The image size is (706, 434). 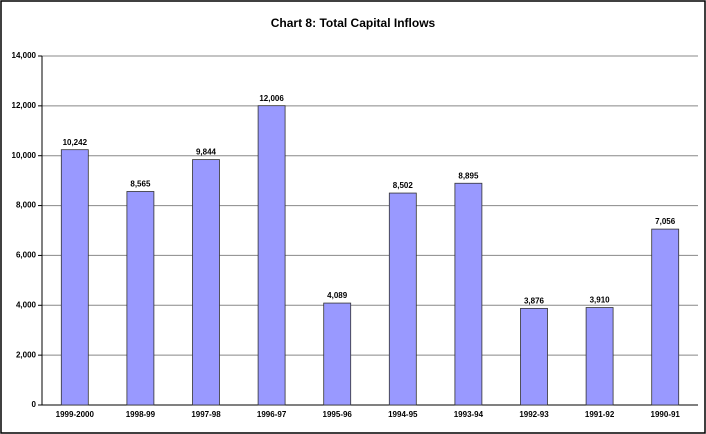 I want to click on x-tick-label: 1996-97, so click(x=272, y=414).